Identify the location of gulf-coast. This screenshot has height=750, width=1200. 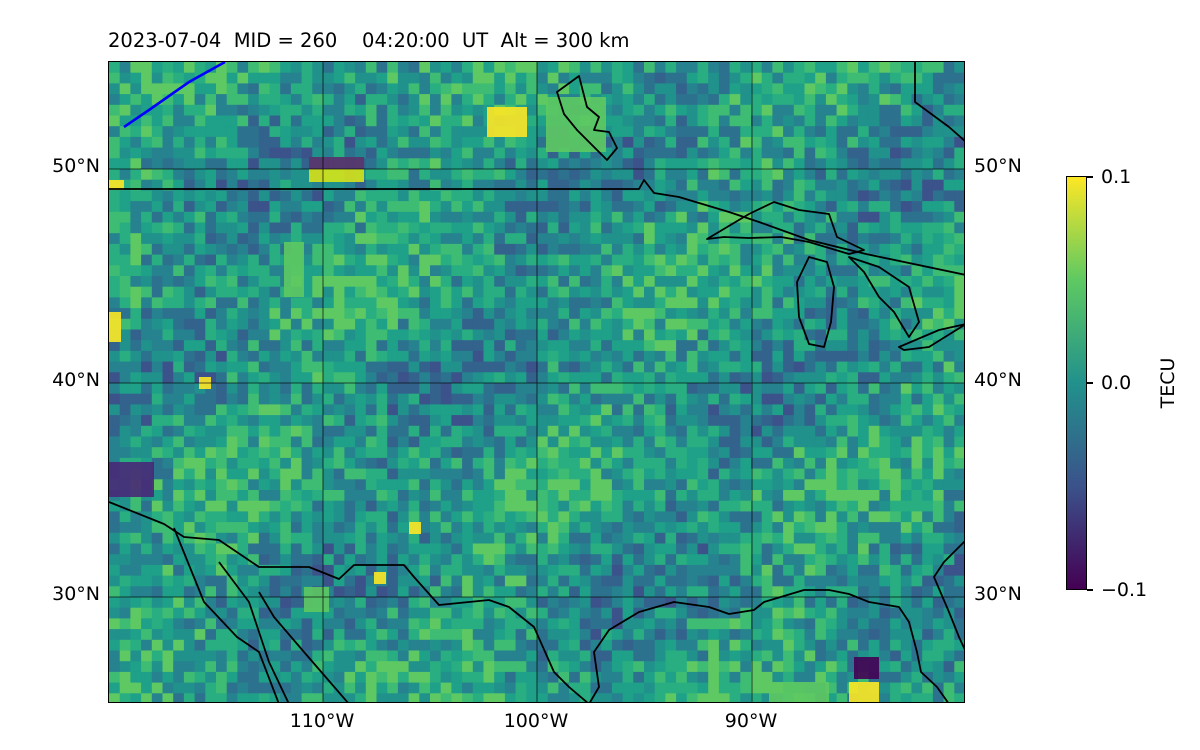
(769, 645).